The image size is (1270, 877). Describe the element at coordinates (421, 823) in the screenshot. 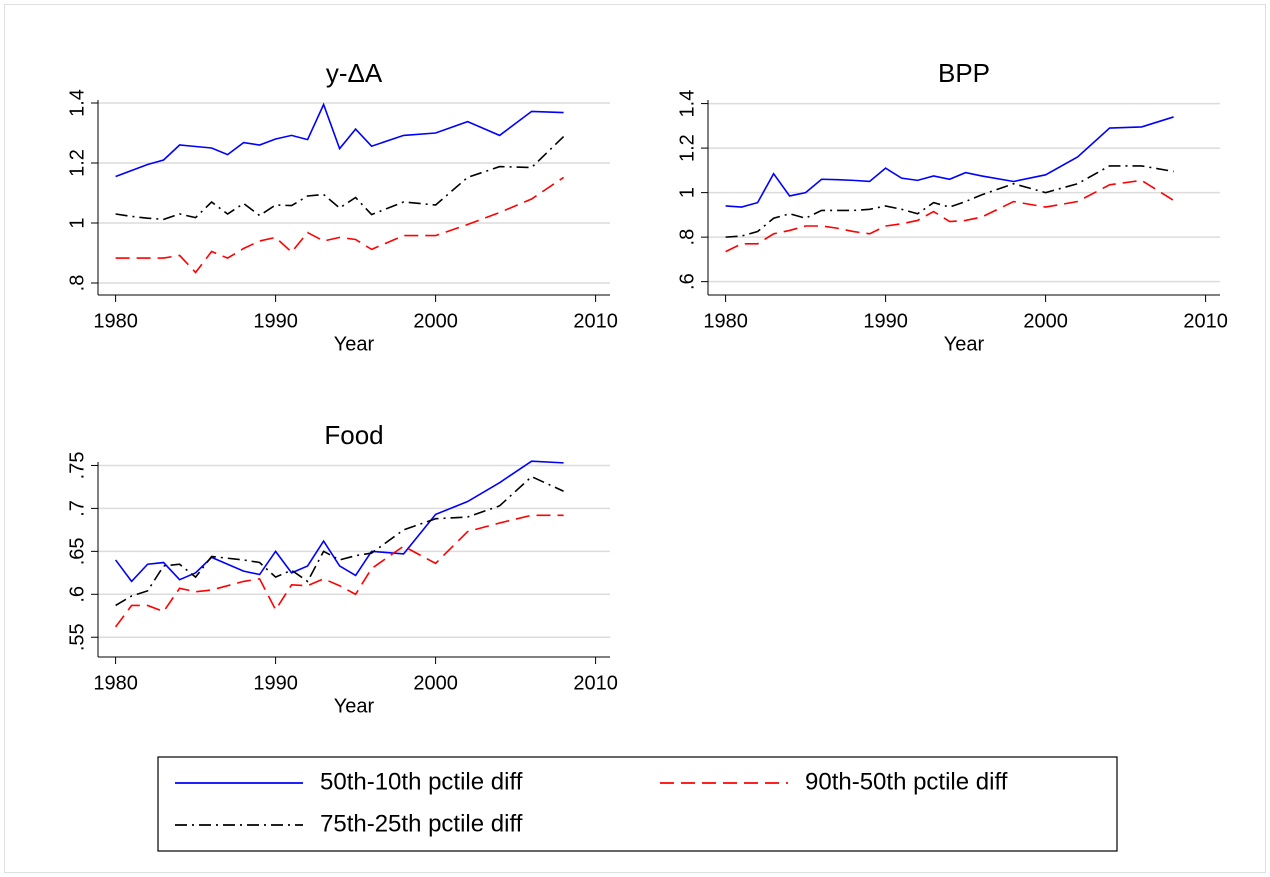

I see `legend-label: 75th-25th pctile diff` at that location.